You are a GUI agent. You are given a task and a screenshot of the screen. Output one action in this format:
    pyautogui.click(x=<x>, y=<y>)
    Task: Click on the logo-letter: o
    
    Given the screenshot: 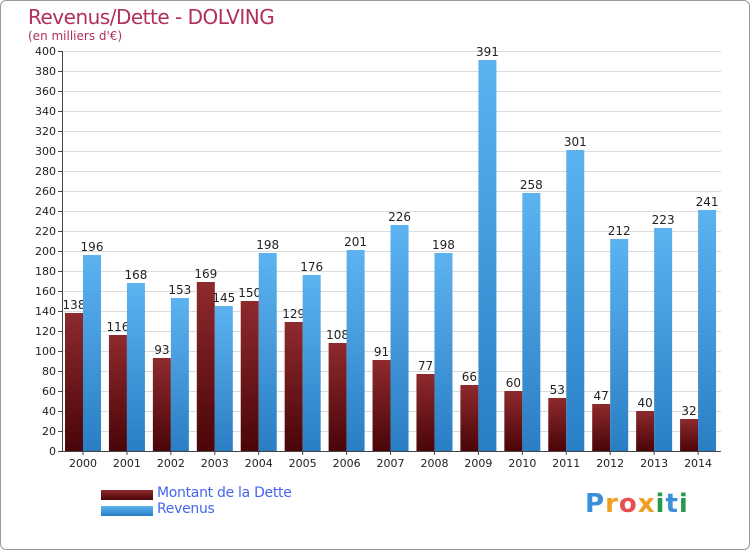 What is the action you would take?
    pyautogui.click(x=628, y=504)
    